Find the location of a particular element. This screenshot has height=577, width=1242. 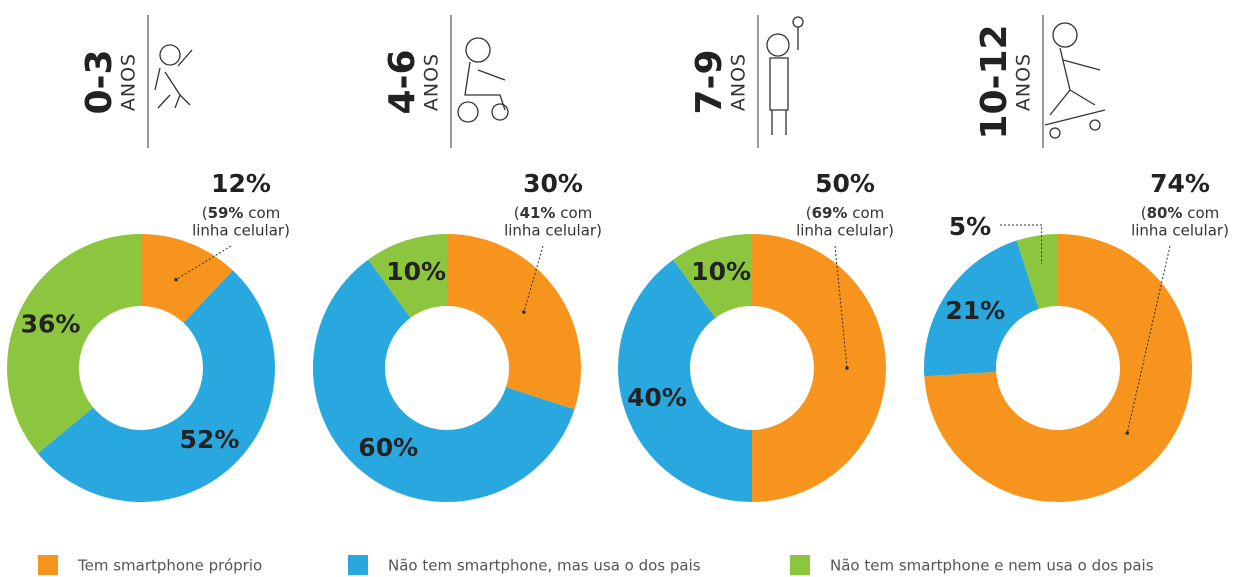

note: (41% com is located at coordinates (553, 213).